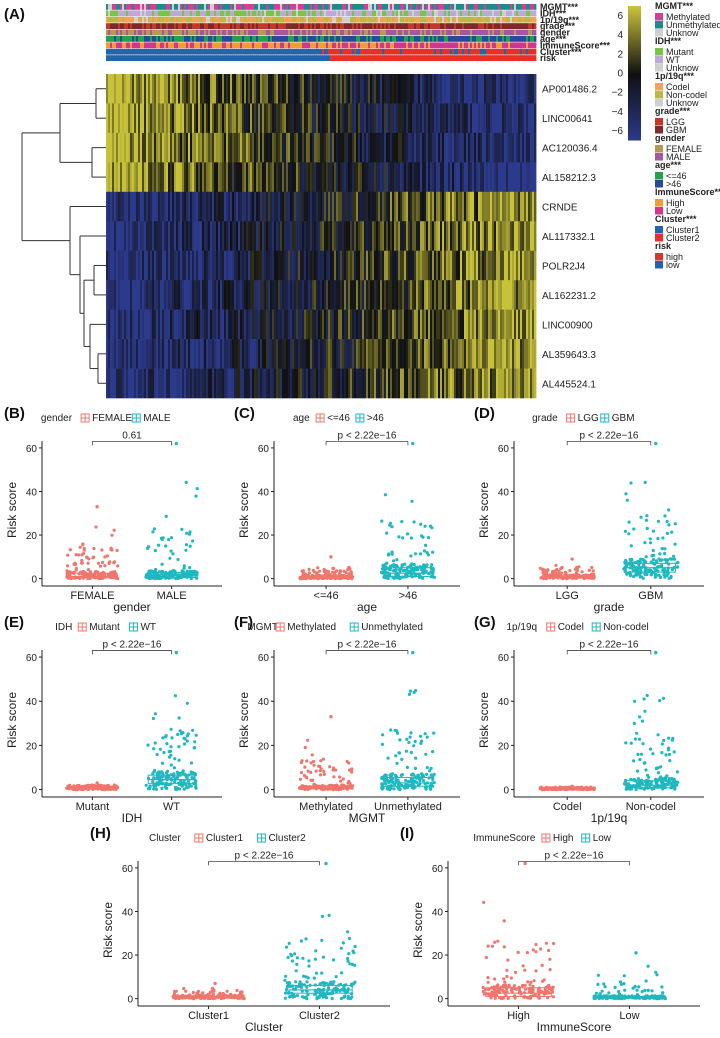  What do you see at coordinates (634, 112) in the screenshot?
I see `colorbar-step` at bounding box center [634, 112].